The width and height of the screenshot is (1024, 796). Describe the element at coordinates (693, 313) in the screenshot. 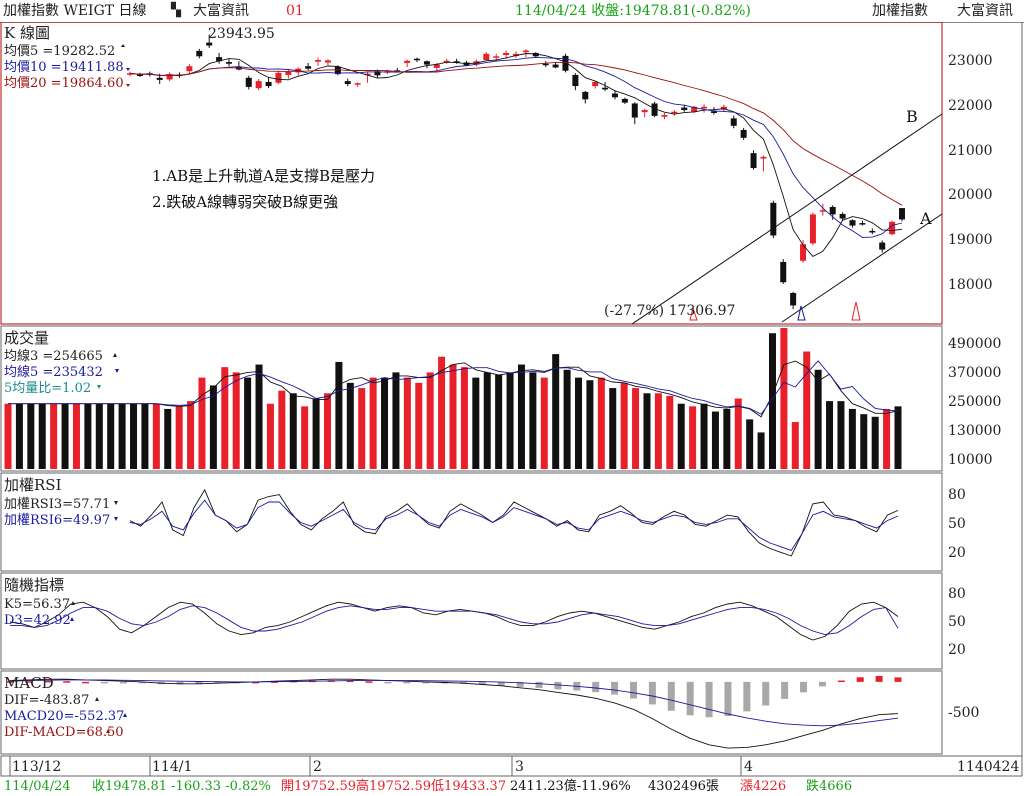

I see `marker-triangle` at that location.